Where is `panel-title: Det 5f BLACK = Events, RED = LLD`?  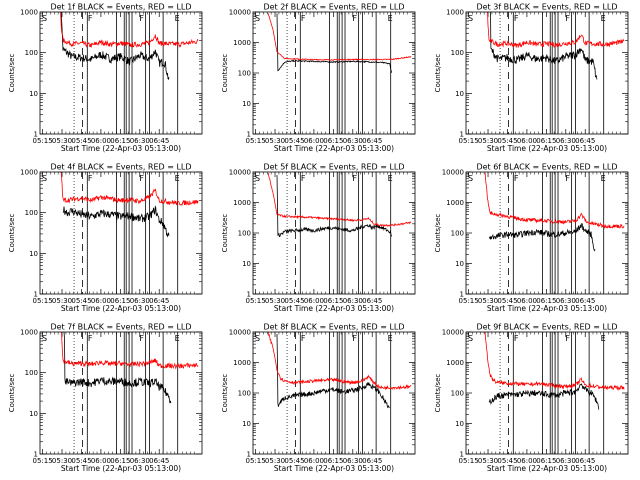 panel-title: Det 5f BLACK = Events, RED = LLD is located at coordinates (333, 167).